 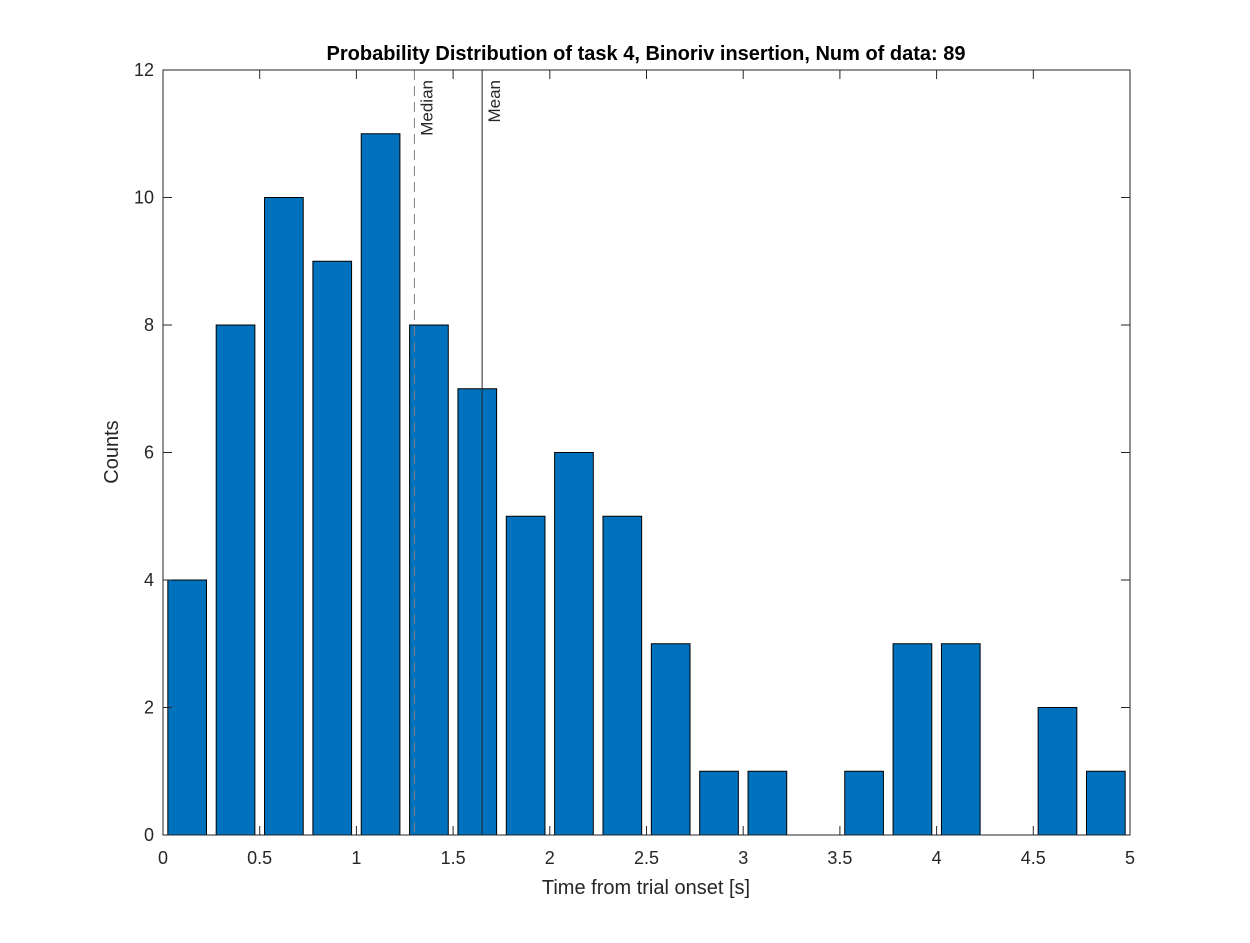 I want to click on y-tick-label: 2, so click(x=149, y=708).